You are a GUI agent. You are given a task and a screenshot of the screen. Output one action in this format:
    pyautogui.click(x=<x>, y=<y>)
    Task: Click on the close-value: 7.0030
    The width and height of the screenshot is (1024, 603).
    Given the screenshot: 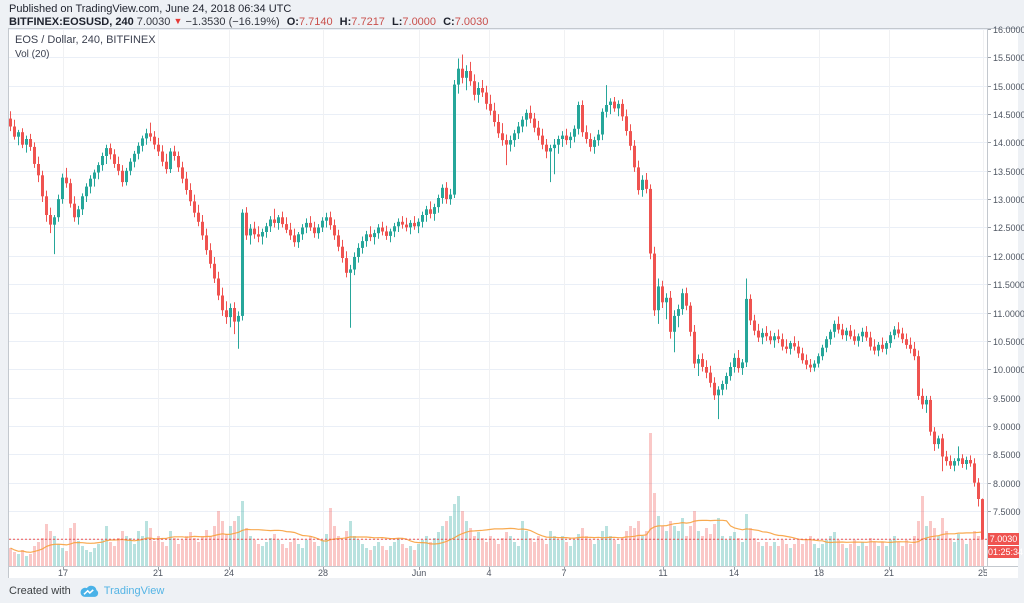 What is the action you would take?
    pyautogui.click(x=471, y=22)
    